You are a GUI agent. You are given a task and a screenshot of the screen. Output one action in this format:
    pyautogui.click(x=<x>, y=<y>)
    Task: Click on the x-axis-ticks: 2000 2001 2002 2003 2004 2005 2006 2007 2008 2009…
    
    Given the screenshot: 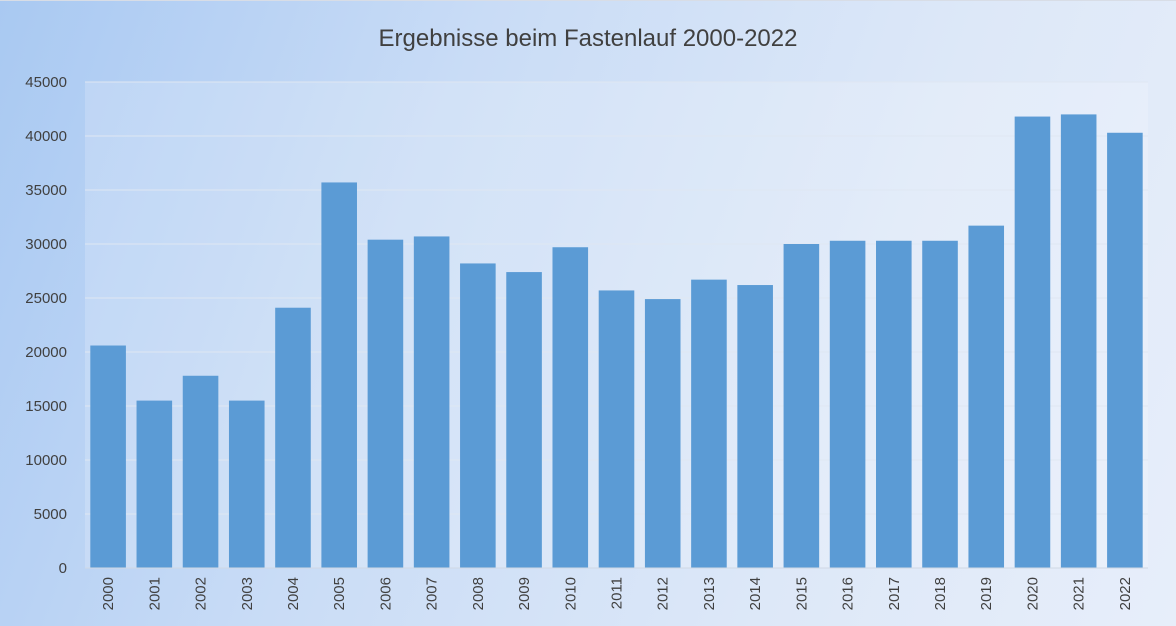 What is the action you would take?
    pyautogui.click(x=617, y=593)
    